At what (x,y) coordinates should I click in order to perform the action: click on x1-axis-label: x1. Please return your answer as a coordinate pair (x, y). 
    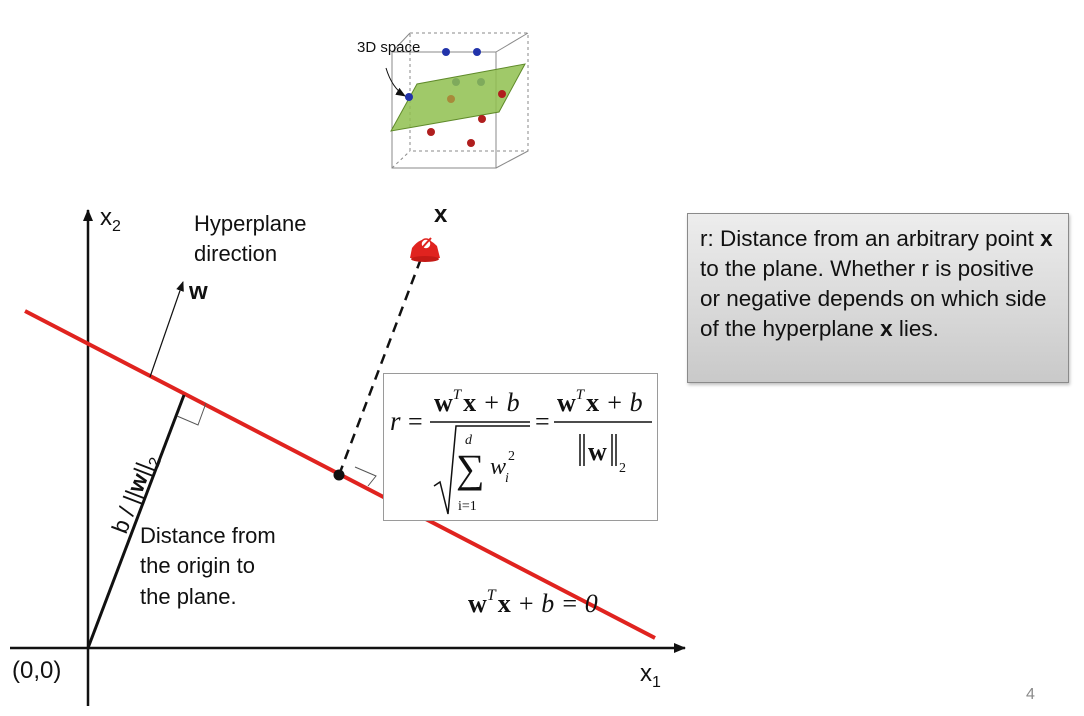
    Looking at the image, I should click on (650, 675).